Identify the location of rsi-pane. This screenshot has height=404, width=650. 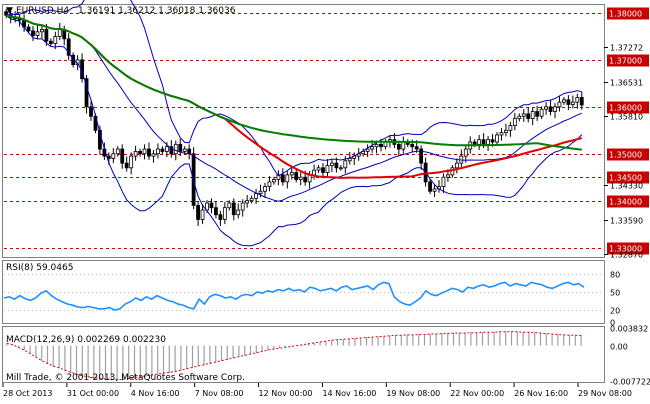
(303, 292).